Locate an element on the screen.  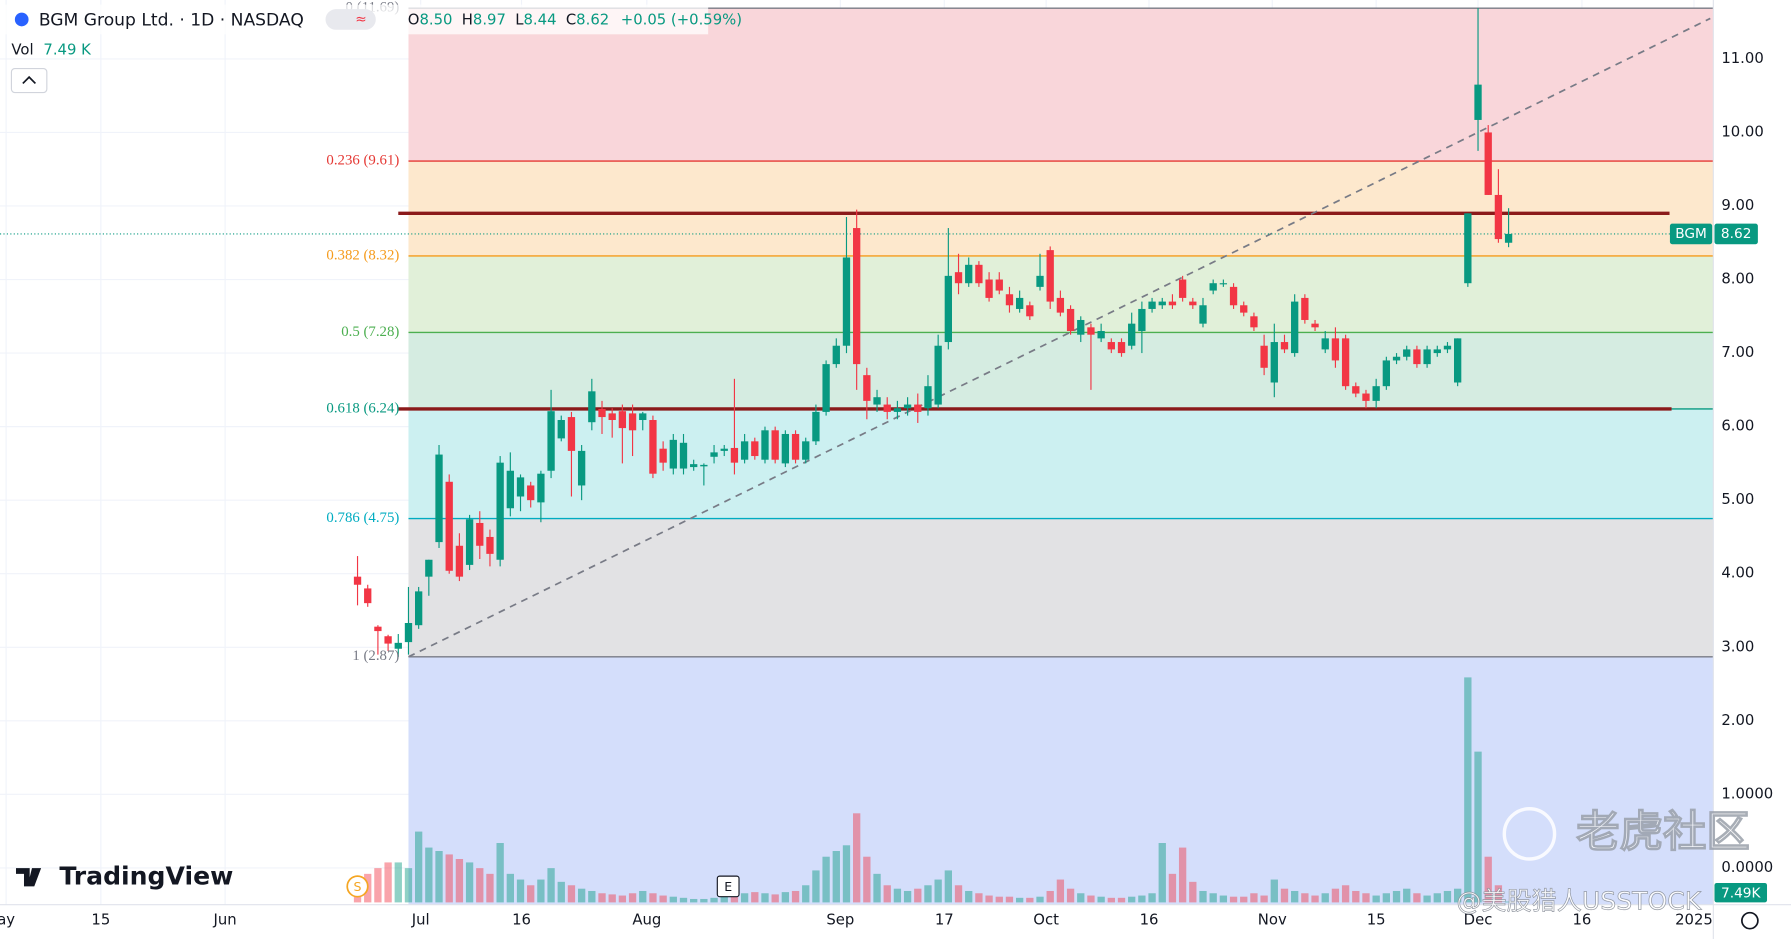
y-tick-label: 4.00 is located at coordinates (1737, 573).